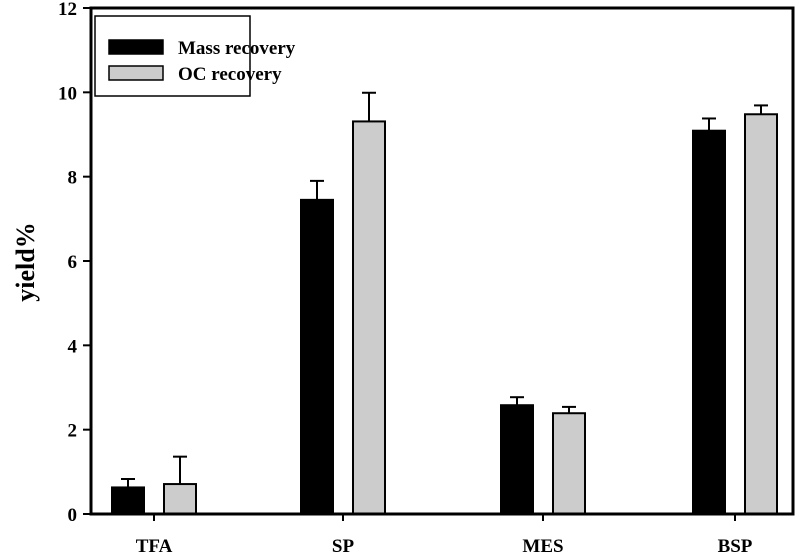 The image size is (800, 555). What do you see at coordinates (317, 356) in the screenshot?
I see `bar-mass-recovery-sp` at bounding box center [317, 356].